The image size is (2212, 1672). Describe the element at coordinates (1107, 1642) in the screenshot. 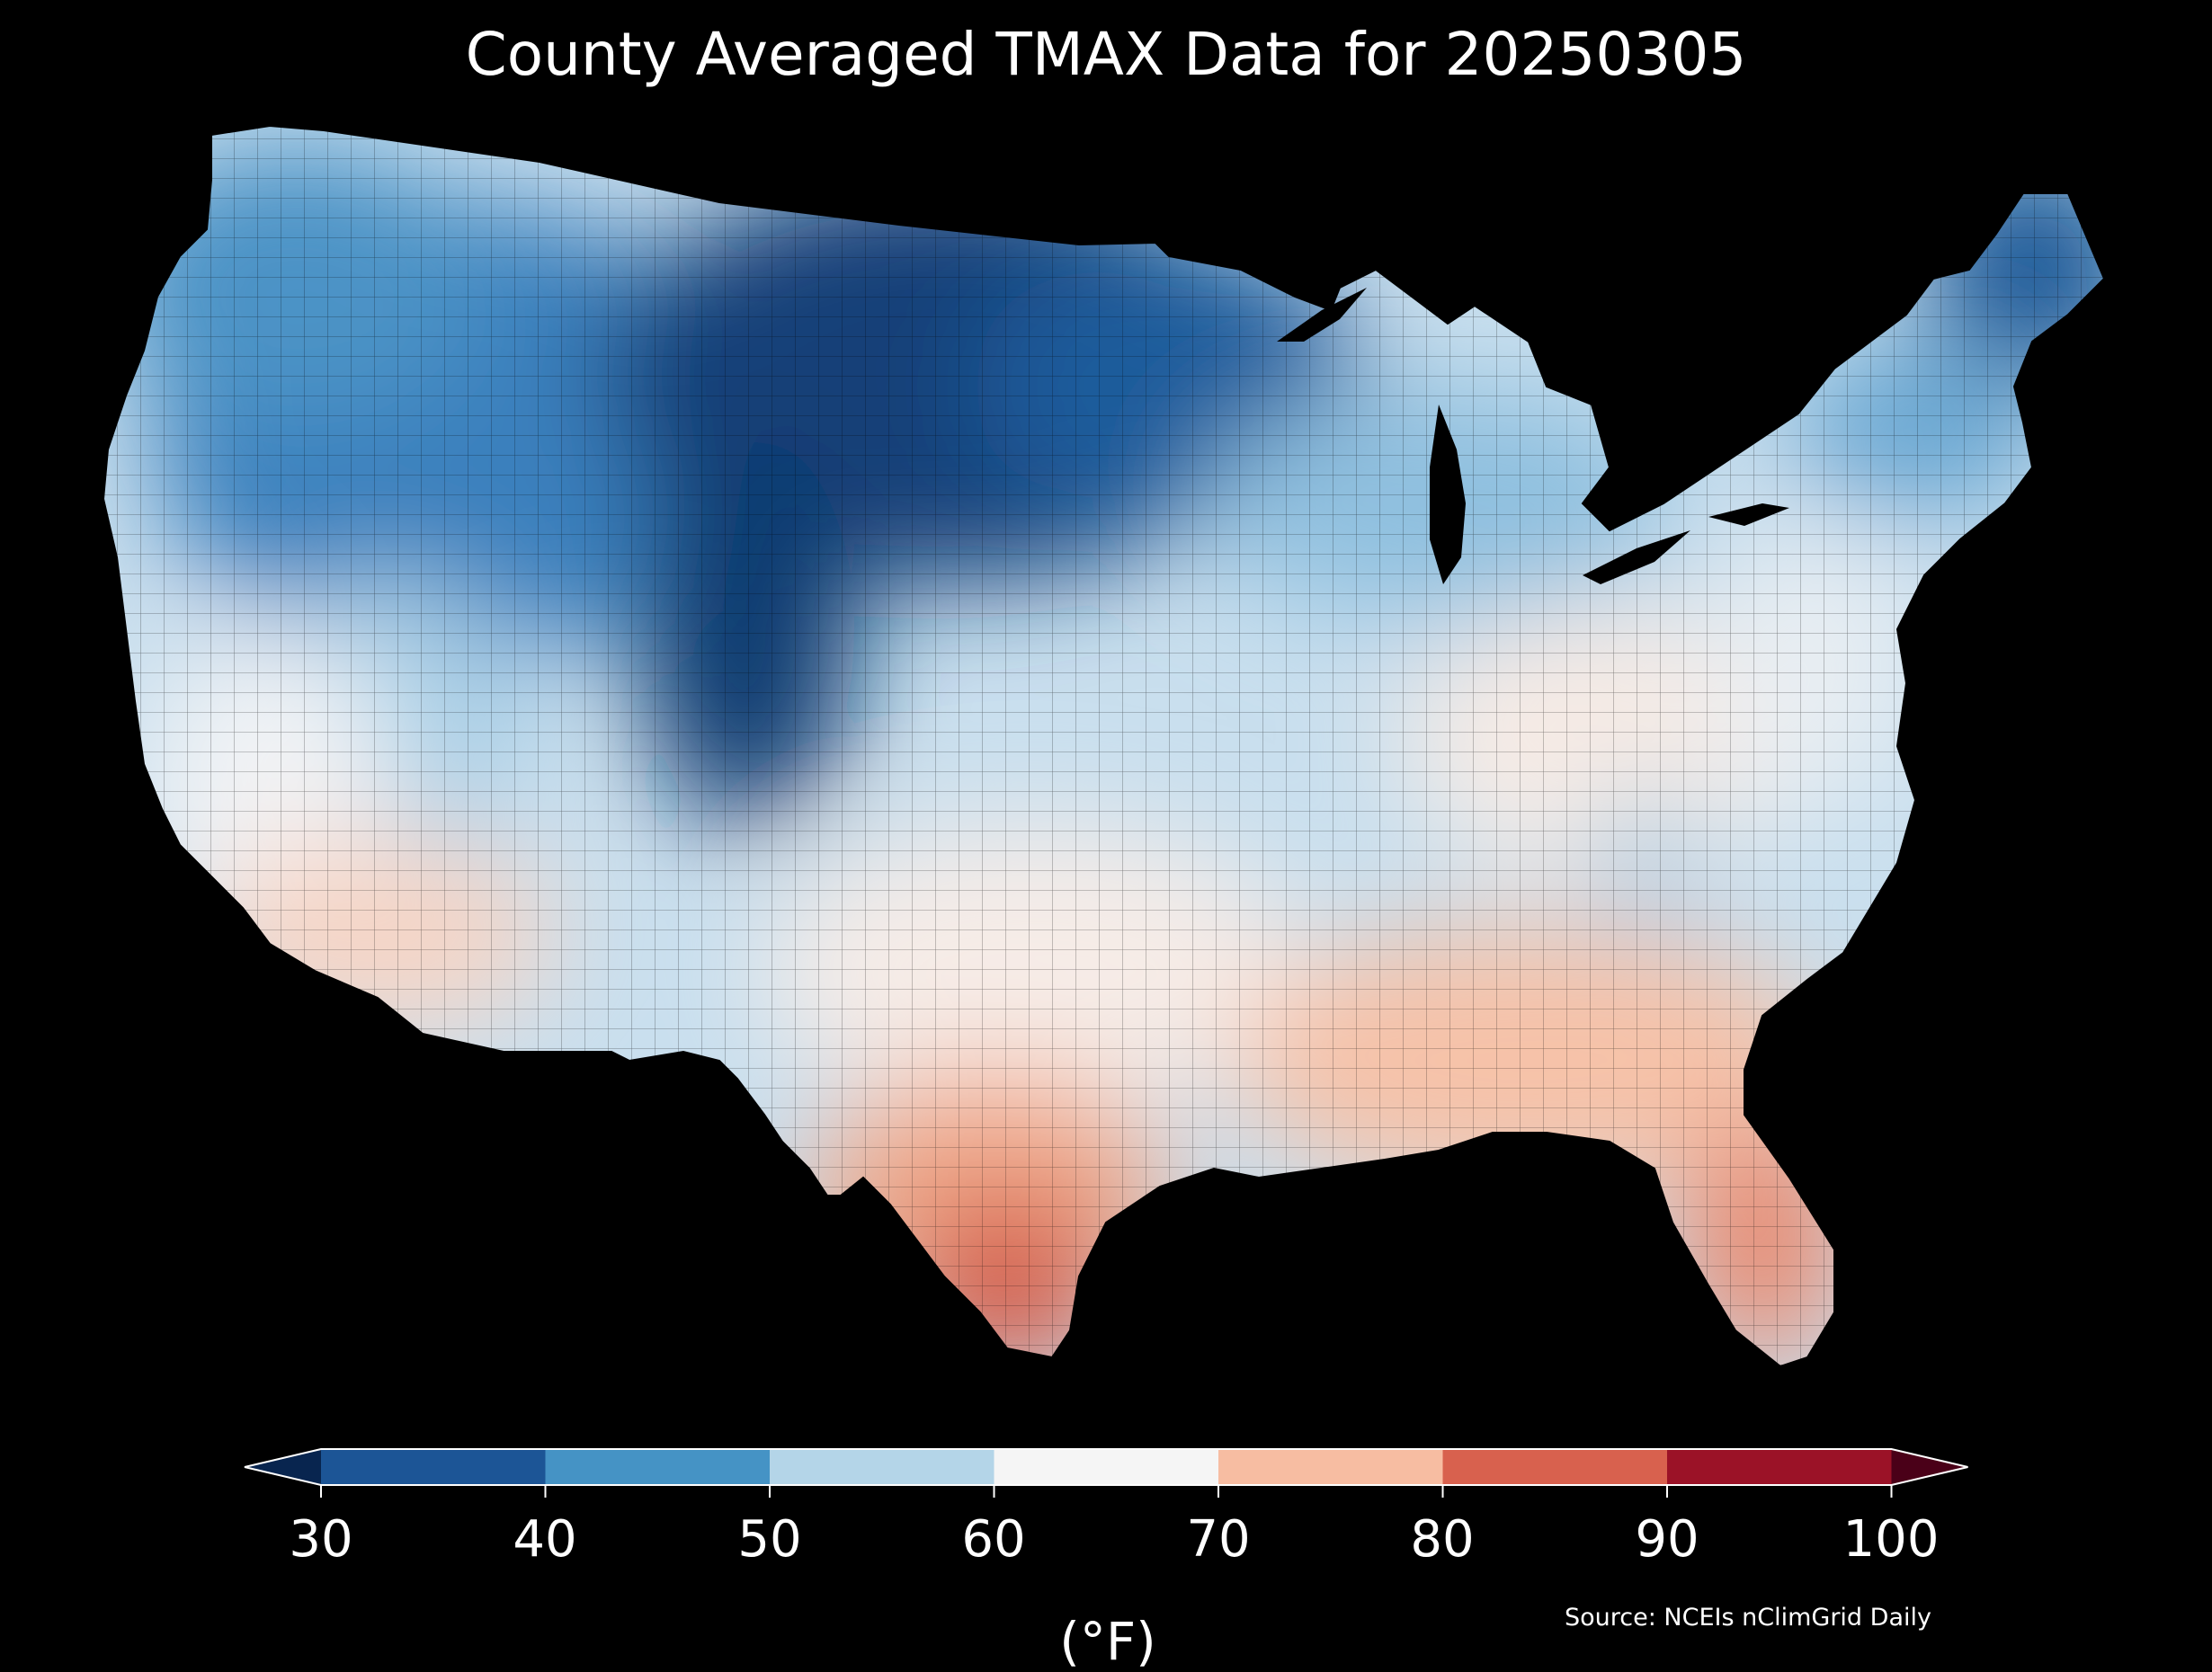

I see `colorbar-unit-label: (°F)` at that location.